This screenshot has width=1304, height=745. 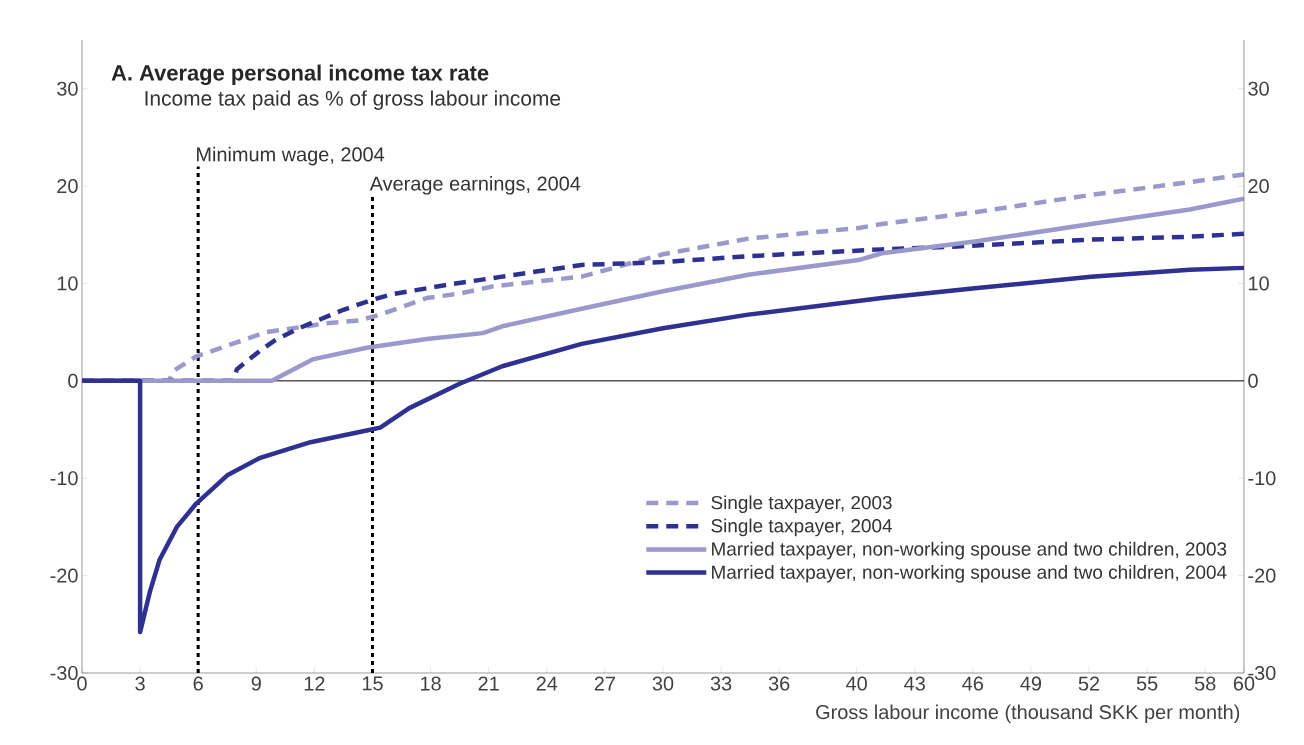 What do you see at coordinates (1258, 186) in the screenshot?
I see `y2-tick-label: 20` at bounding box center [1258, 186].